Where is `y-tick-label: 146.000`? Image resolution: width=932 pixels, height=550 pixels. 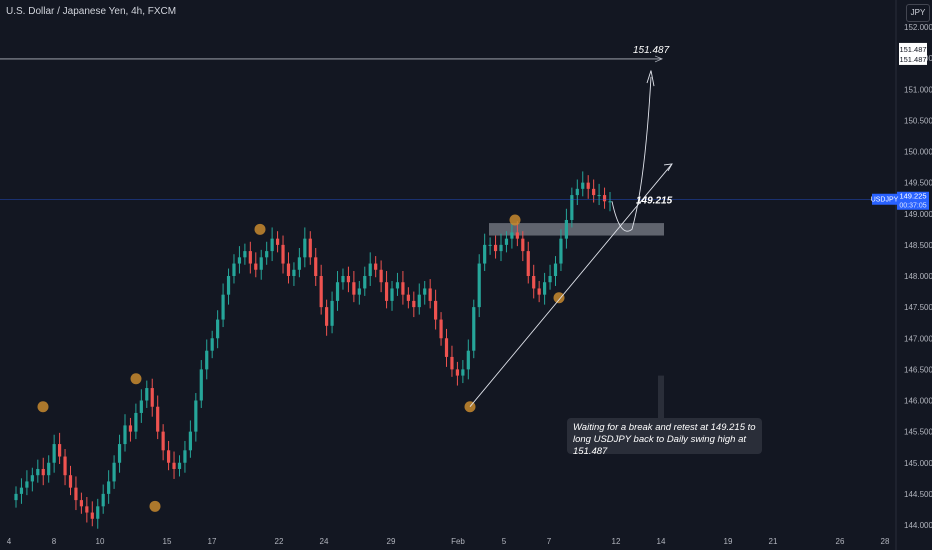
y-tick-label: 146.000 is located at coordinates (918, 401).